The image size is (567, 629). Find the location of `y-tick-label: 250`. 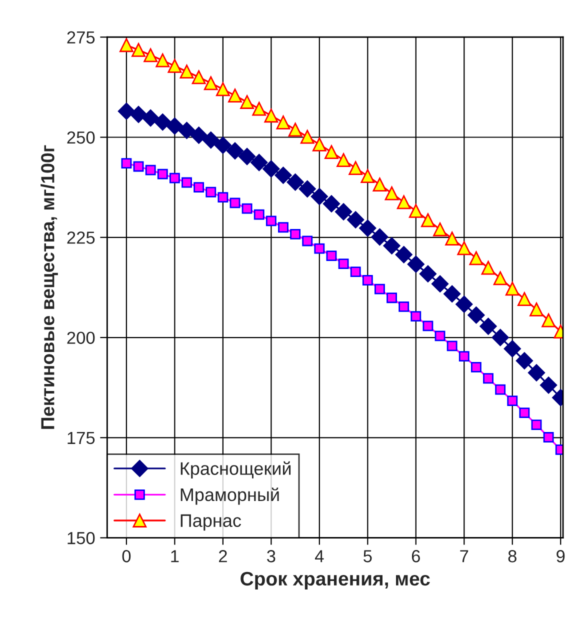

y-tick-label: 250 is located at coordinates (81, 137).